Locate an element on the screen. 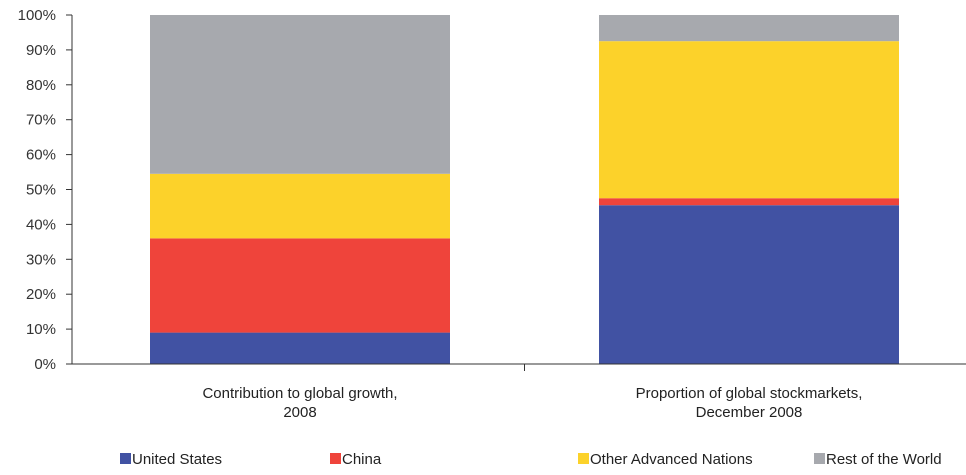  legend-label-united-states: United States is located at coordinates (177, 459).